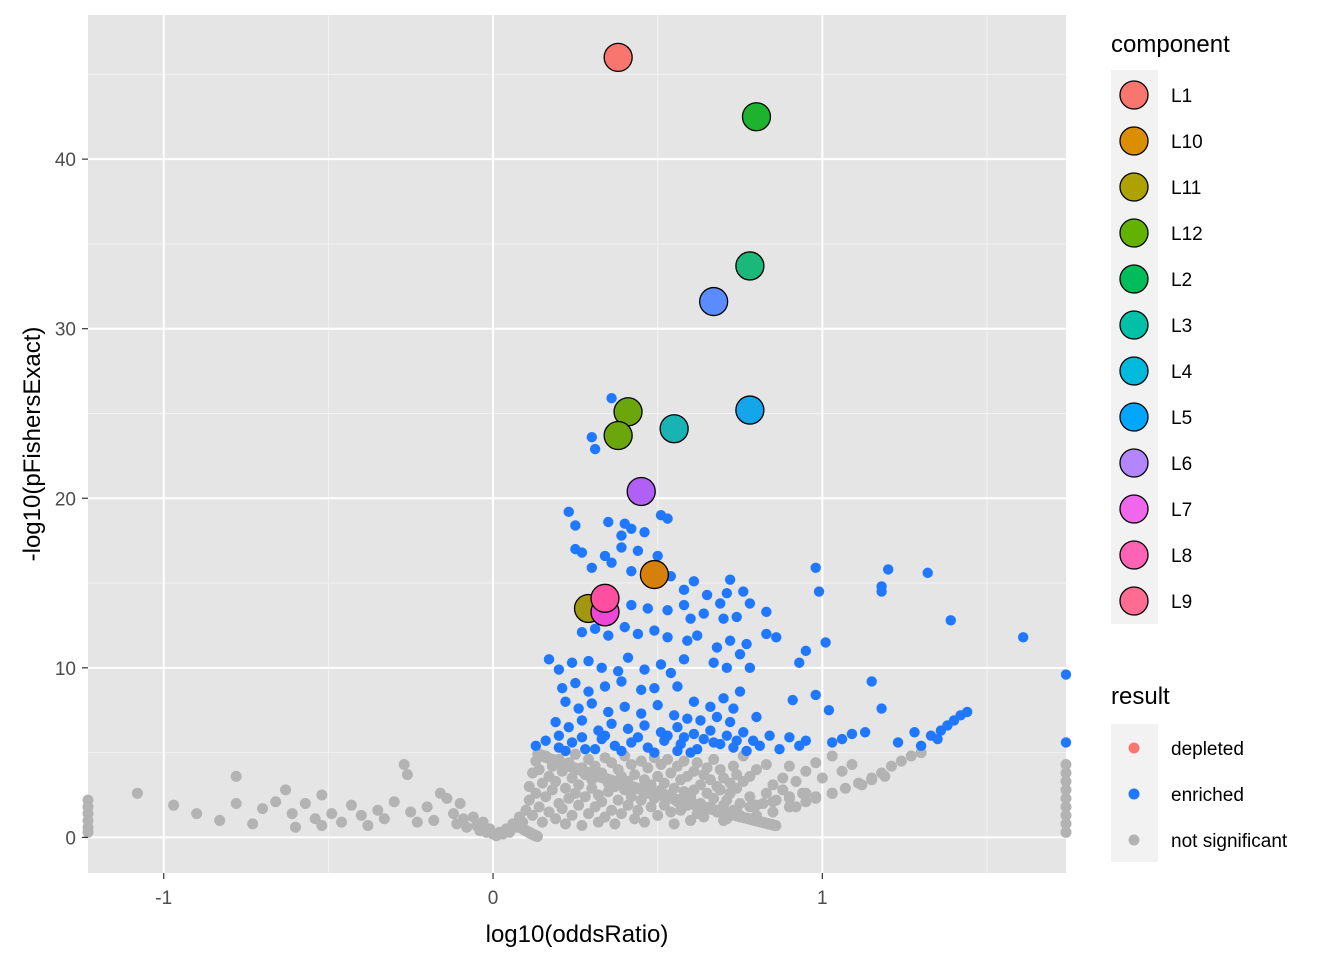 This screenshot has height=960, width=1344. Describe the element at coordinates (1134, 233) in the screenshot. I see `legend-key-l12` at that location.